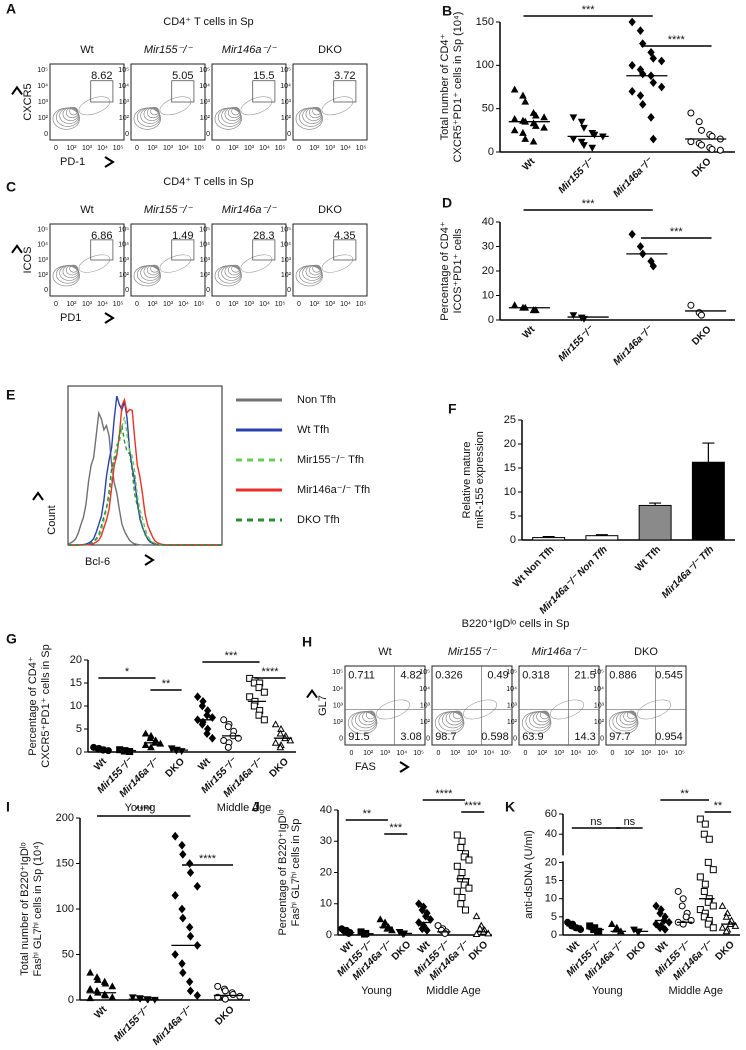  I want to click on x-tick-label: Wt, so click(100, 764).